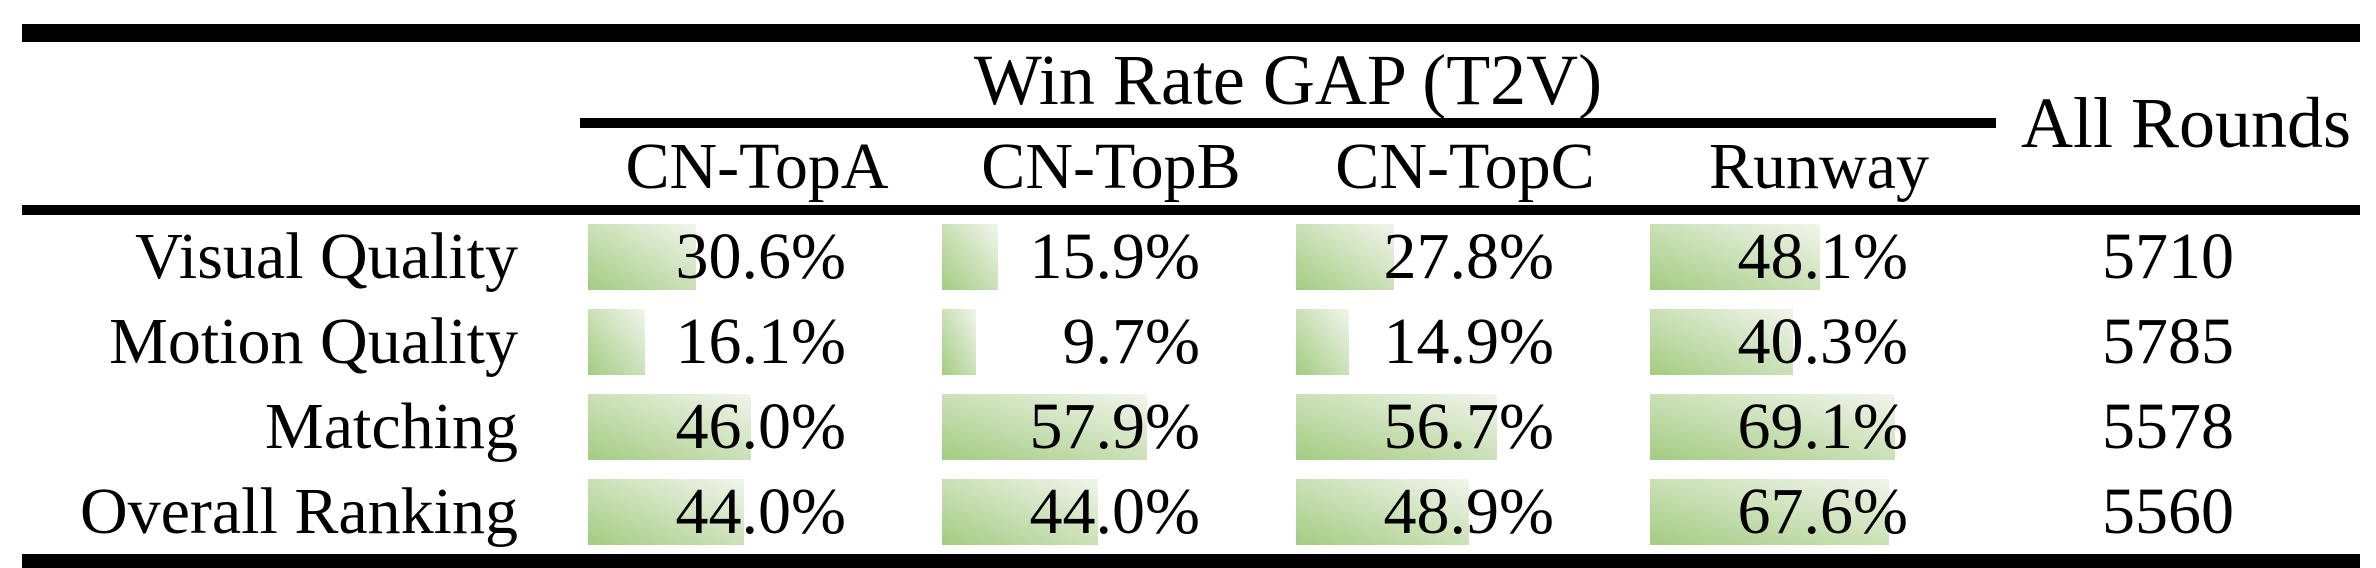 The image size is (2376, 568). Describe the element at coordinates (2168, 342) in the screenshot. I see `all-rounds-value: 5785` at that location.